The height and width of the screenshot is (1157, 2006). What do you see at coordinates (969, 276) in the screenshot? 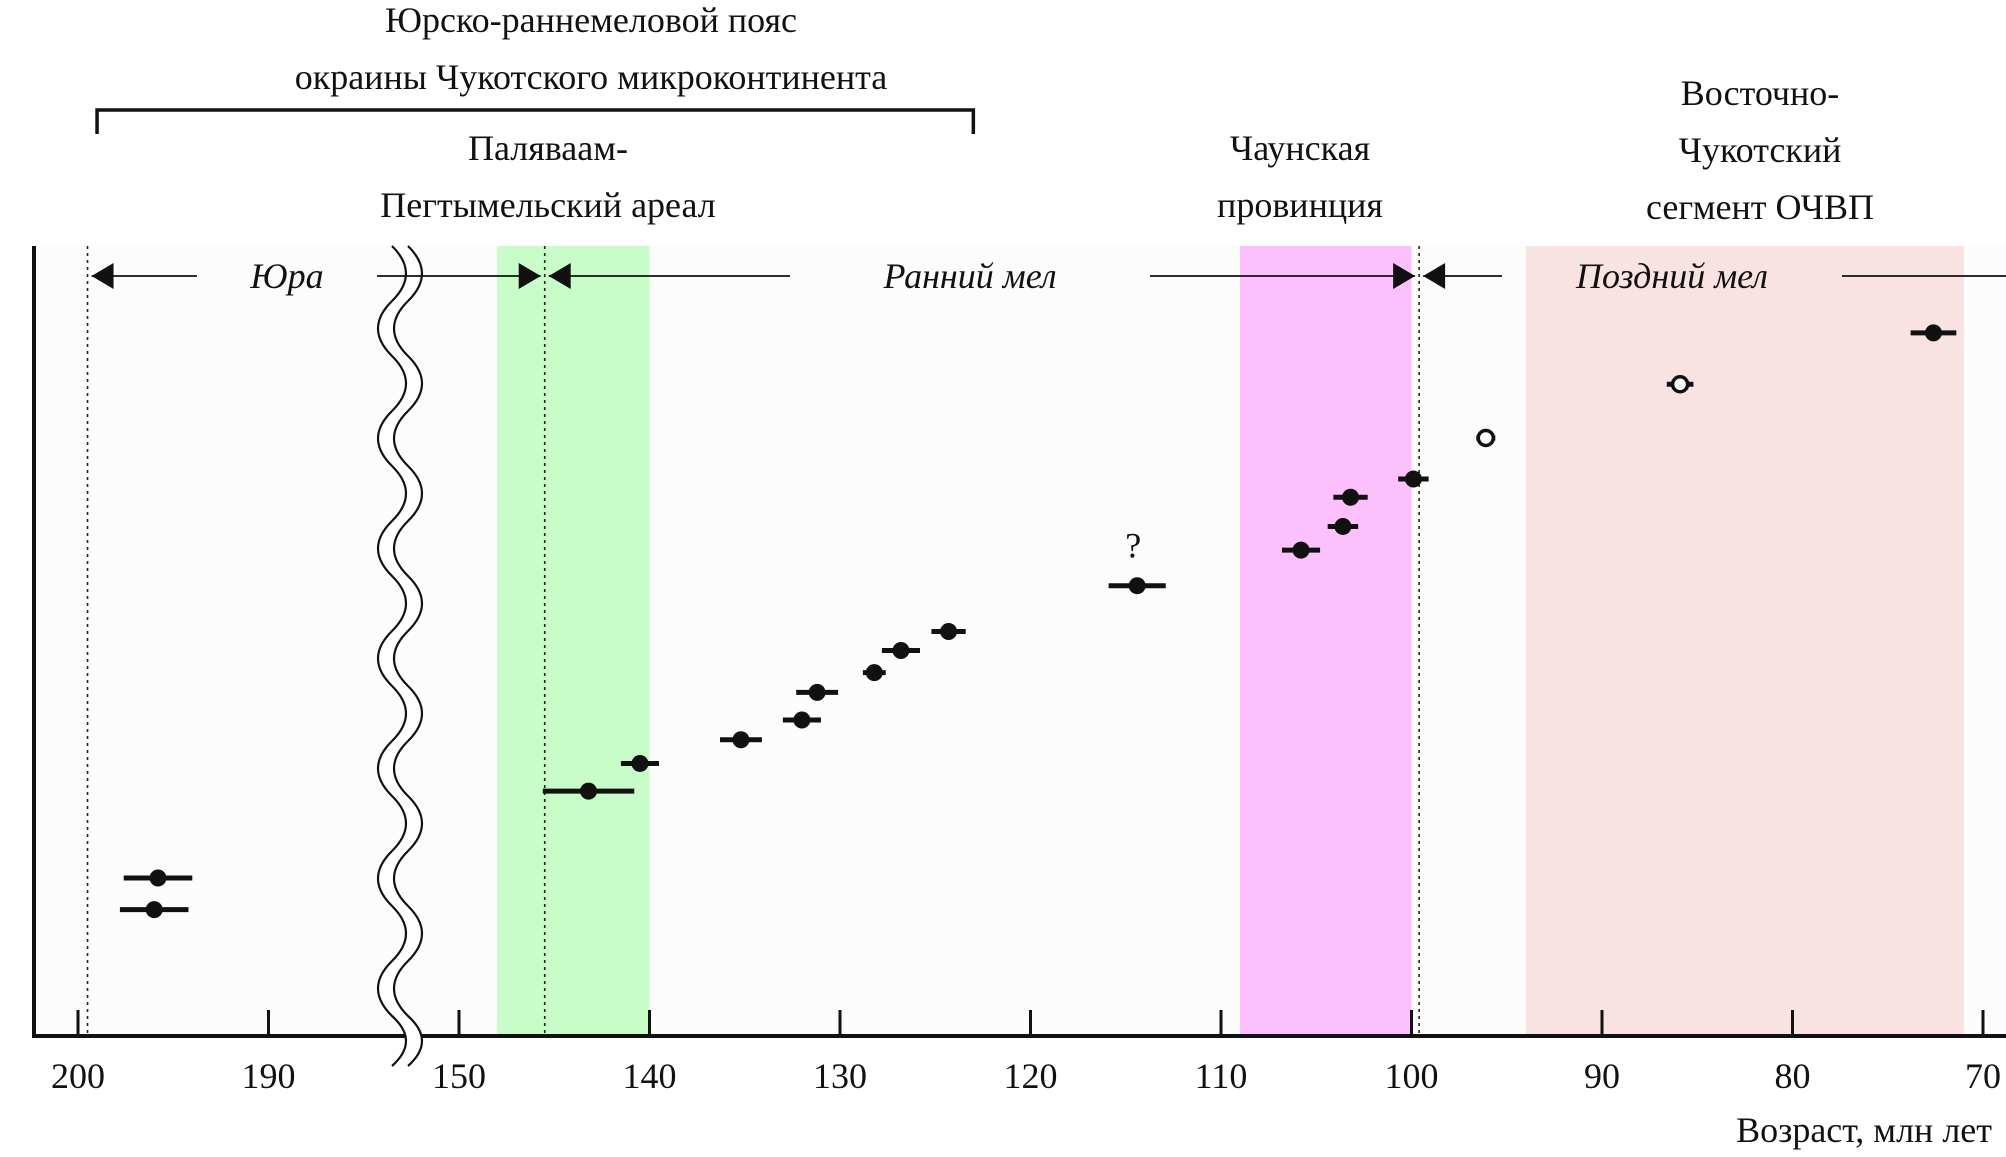
I see `period-label: Ранний мел` at bounding box center [969, 276].